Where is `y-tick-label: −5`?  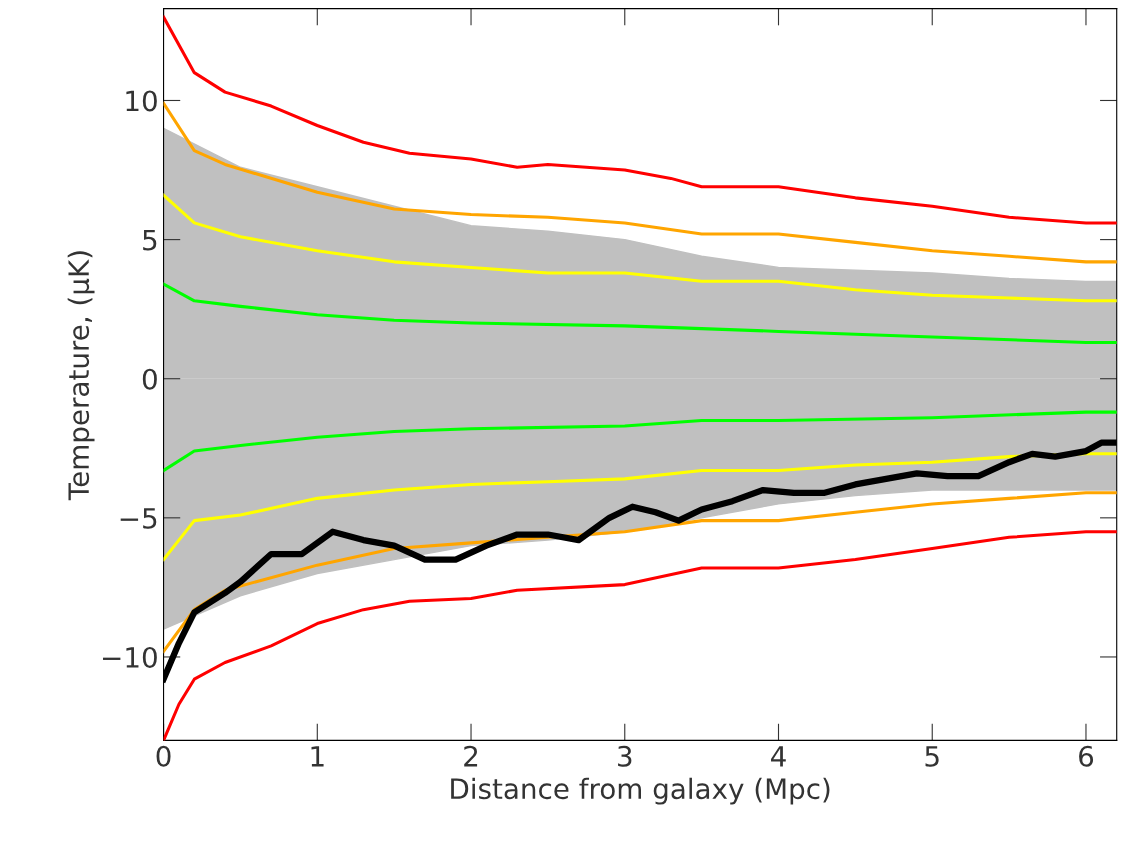 y-tick-label: −5 is located at coordinates (138, 518).